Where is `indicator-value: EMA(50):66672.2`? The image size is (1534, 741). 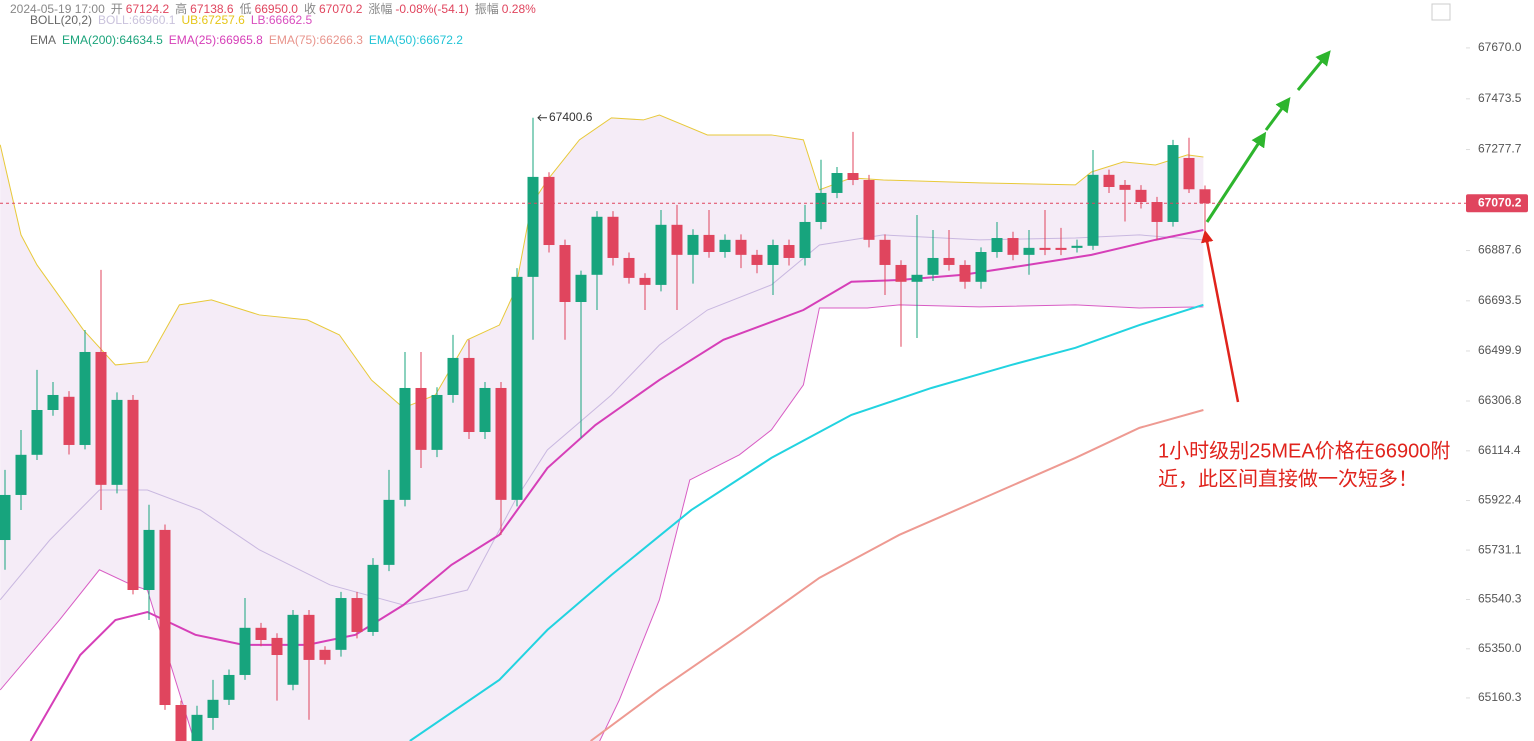 indicator-value: EMA(50):66672.2 is located at coordinates (415, 40).